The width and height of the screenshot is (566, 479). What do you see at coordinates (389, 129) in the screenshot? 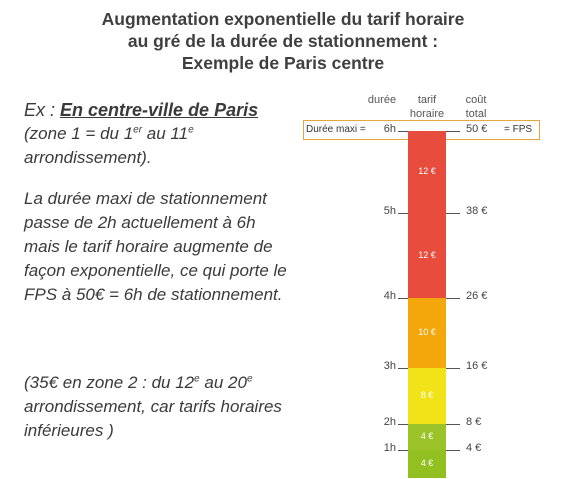
I see `hour-label: 6h` at bounding box center [389, 129].